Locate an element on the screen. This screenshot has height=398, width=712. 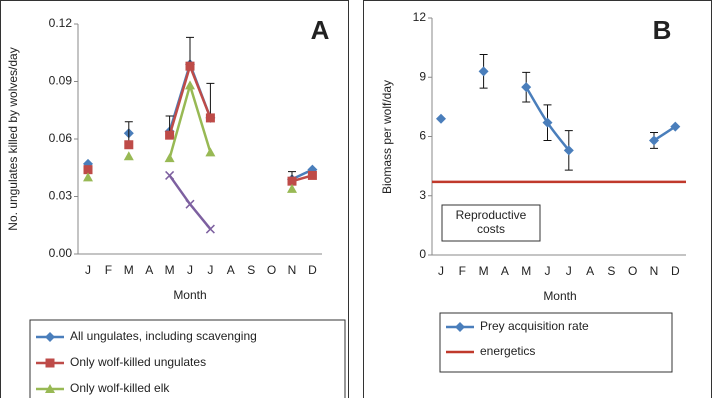
y-axis-title: No. ungulates killed by wolves/day is located at coordinates (13, 138).